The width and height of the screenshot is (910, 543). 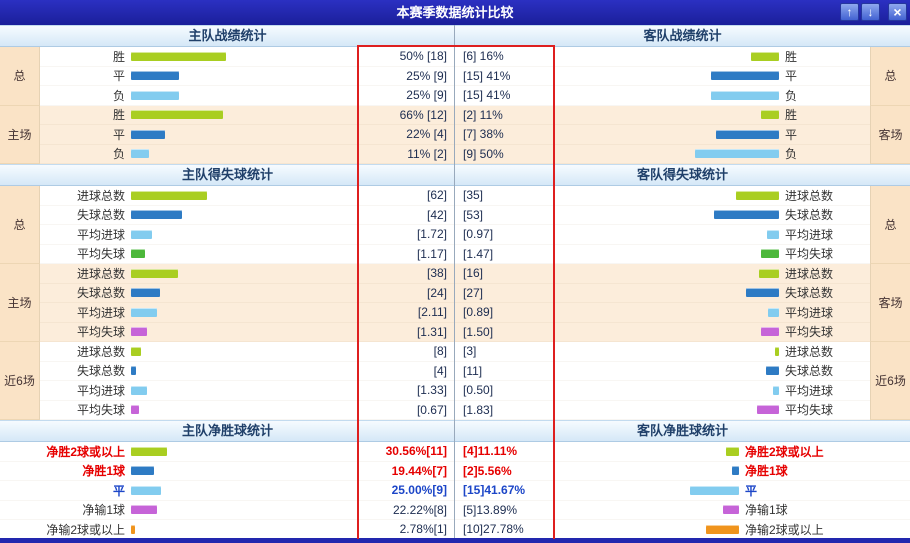 I want to click on record-stats-header-row: 主队战绩统计 客队战绩统计, so click(x=455, y=36).